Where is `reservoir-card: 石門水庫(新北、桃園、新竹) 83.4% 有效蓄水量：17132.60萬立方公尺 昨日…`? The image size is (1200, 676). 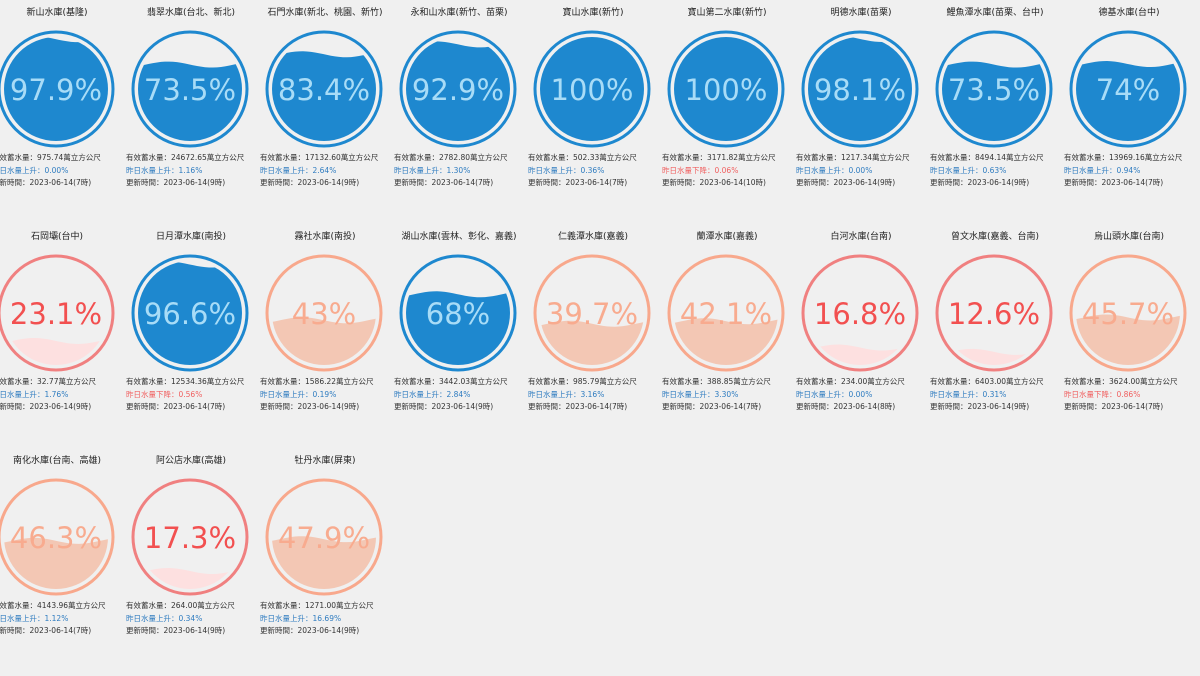
reservoir-card: 石門水庫(新北、桃園、新竹) 83.4% 有效蓄水量：17132.60萬立方公尺 昨日… is located at coordinates (325, 107).